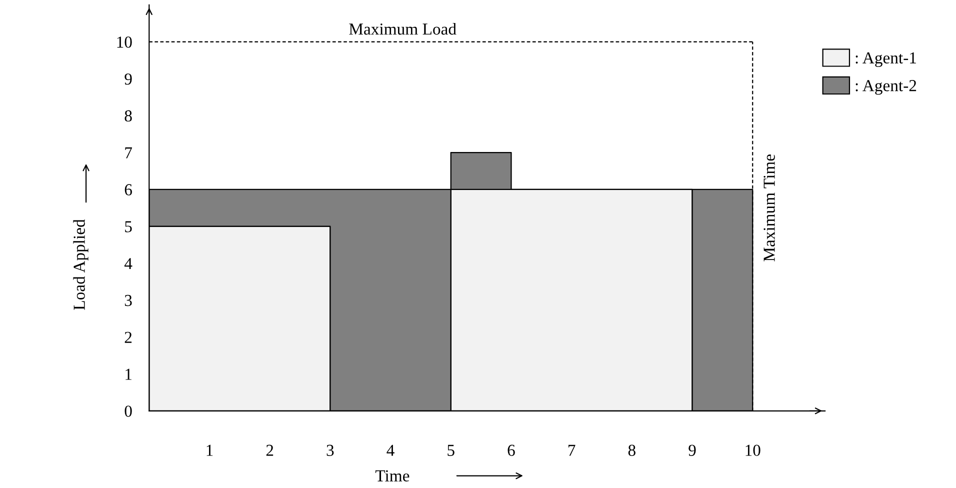  I want to click on y-axis-title: Load Applied, so click(80, 264).